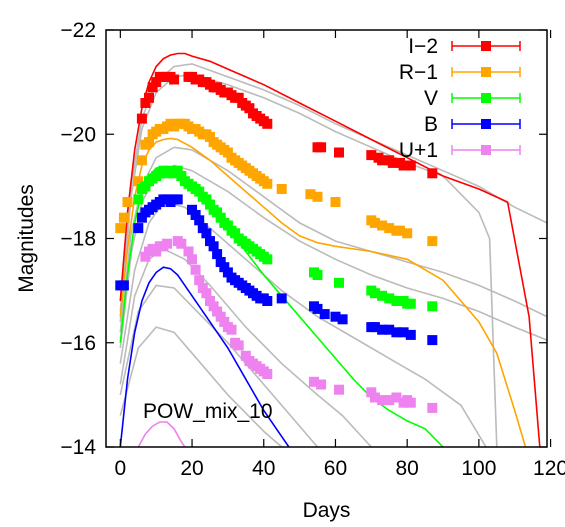 Image resolution: width=565 pixels, height=527 pixels. I want to click on y-tick-label: −22, so click(78, 30).